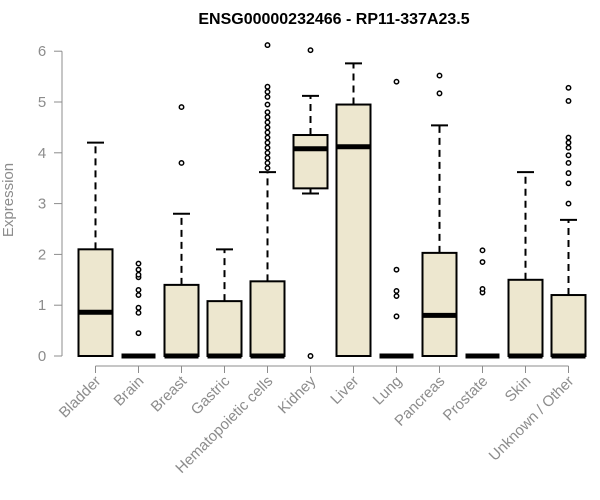 The width and height of the screenshot is (600, 500). I want to click on y-tick-label: 2, so click(42, 254).